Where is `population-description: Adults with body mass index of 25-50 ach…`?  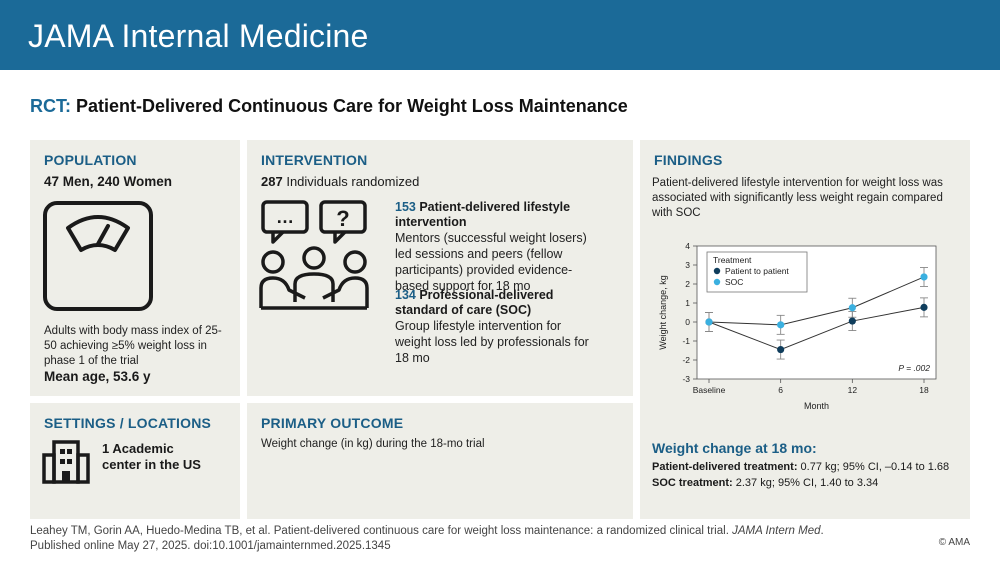
population-description: Adults with body mass index of 25-50 ach… is located at coordinates (133, 346).